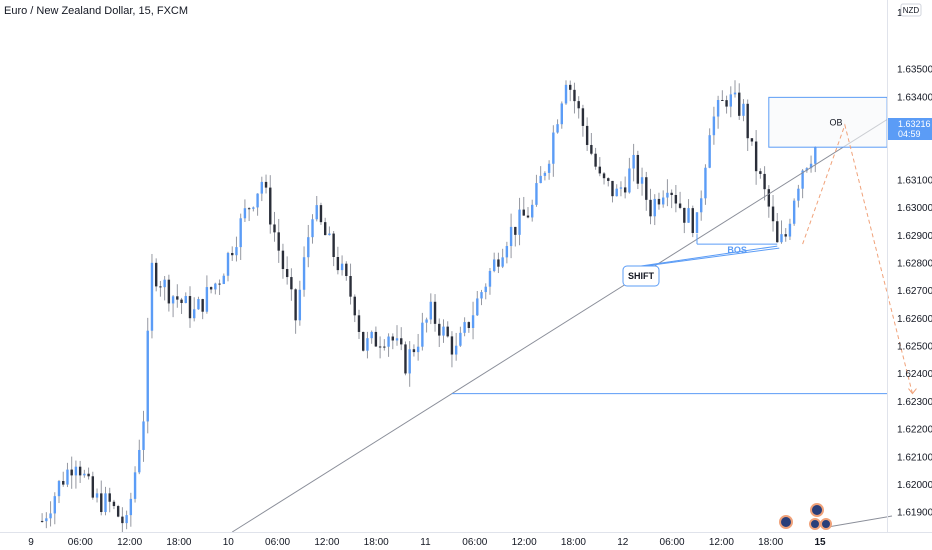 This screenshot has width=932, height=550. I want to click on rocket-icon, so click(817, 510).